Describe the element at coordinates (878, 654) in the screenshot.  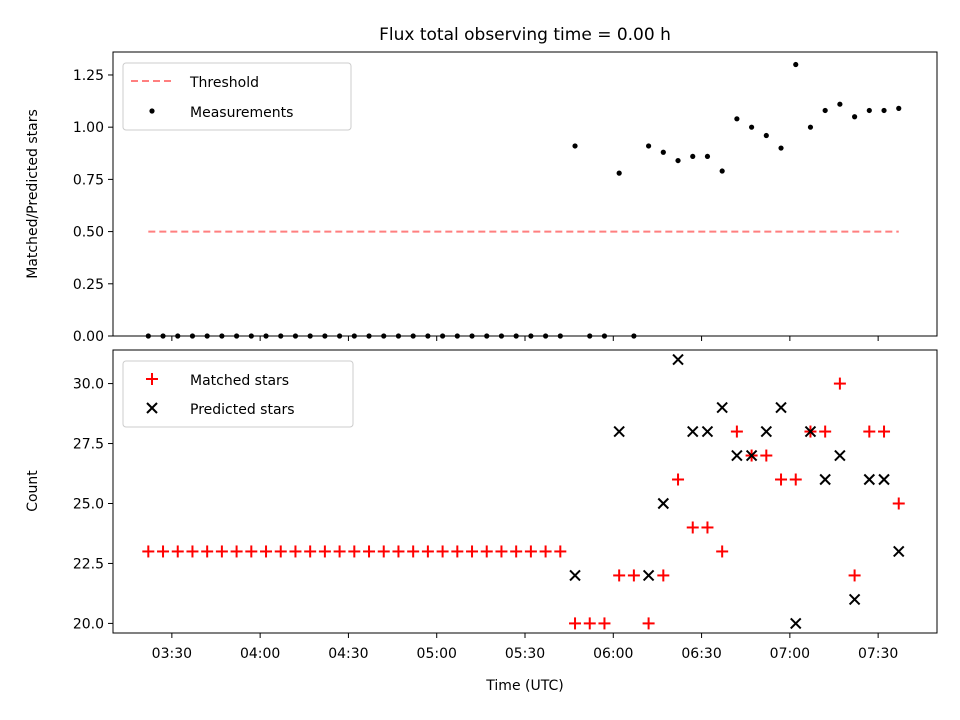
I see `count-x-tick-label: 07:30` at that location.